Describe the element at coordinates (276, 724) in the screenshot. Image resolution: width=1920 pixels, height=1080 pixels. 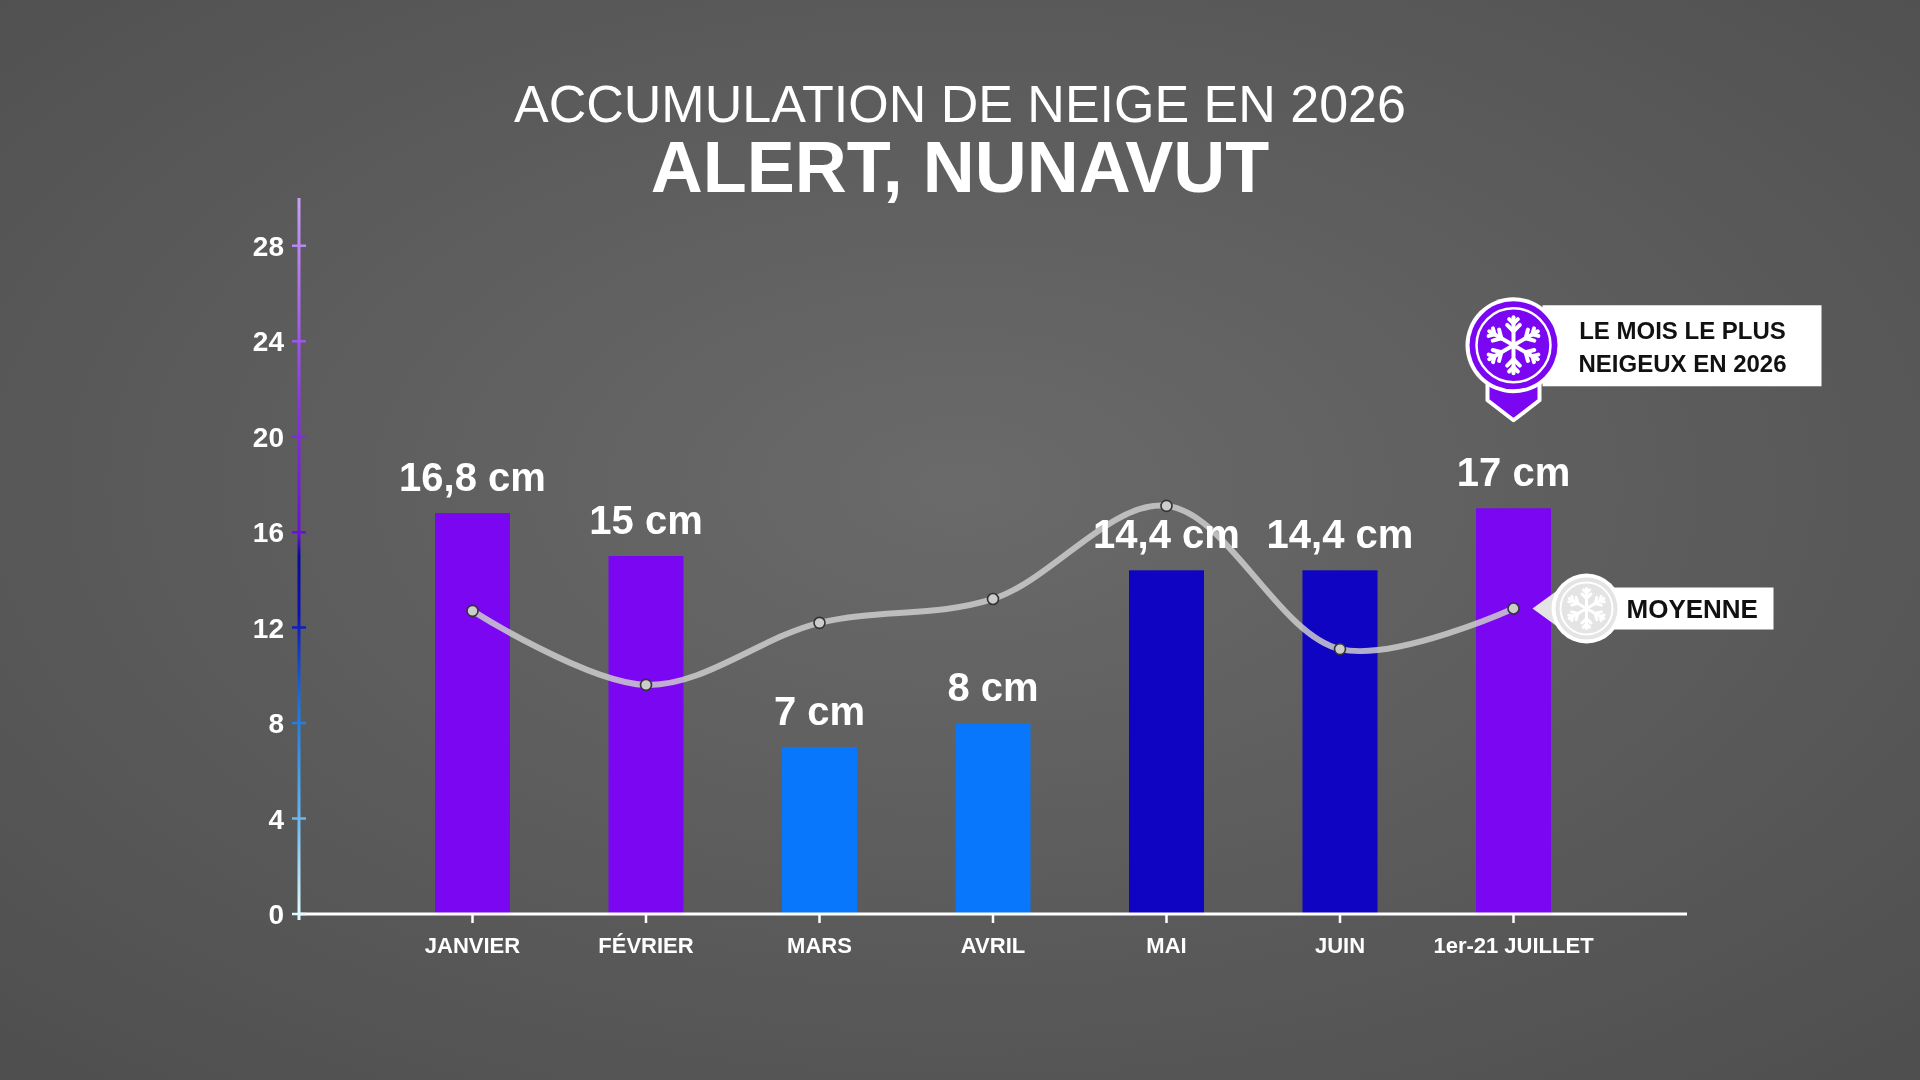
I see `y-tick-label: 8` at that location.